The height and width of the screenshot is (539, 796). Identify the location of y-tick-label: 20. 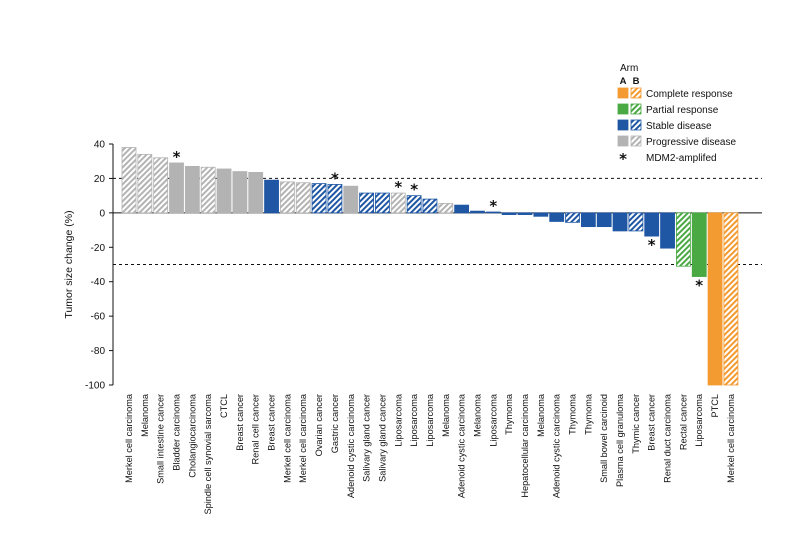
(100, 179).